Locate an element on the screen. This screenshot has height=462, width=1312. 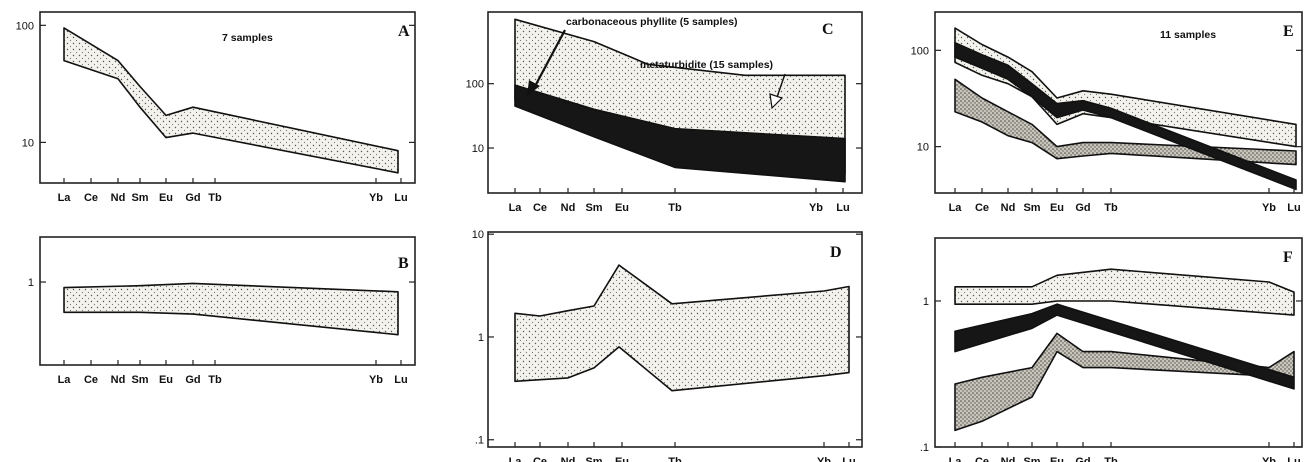
panel-label: B is located at coordinates (403, 263).